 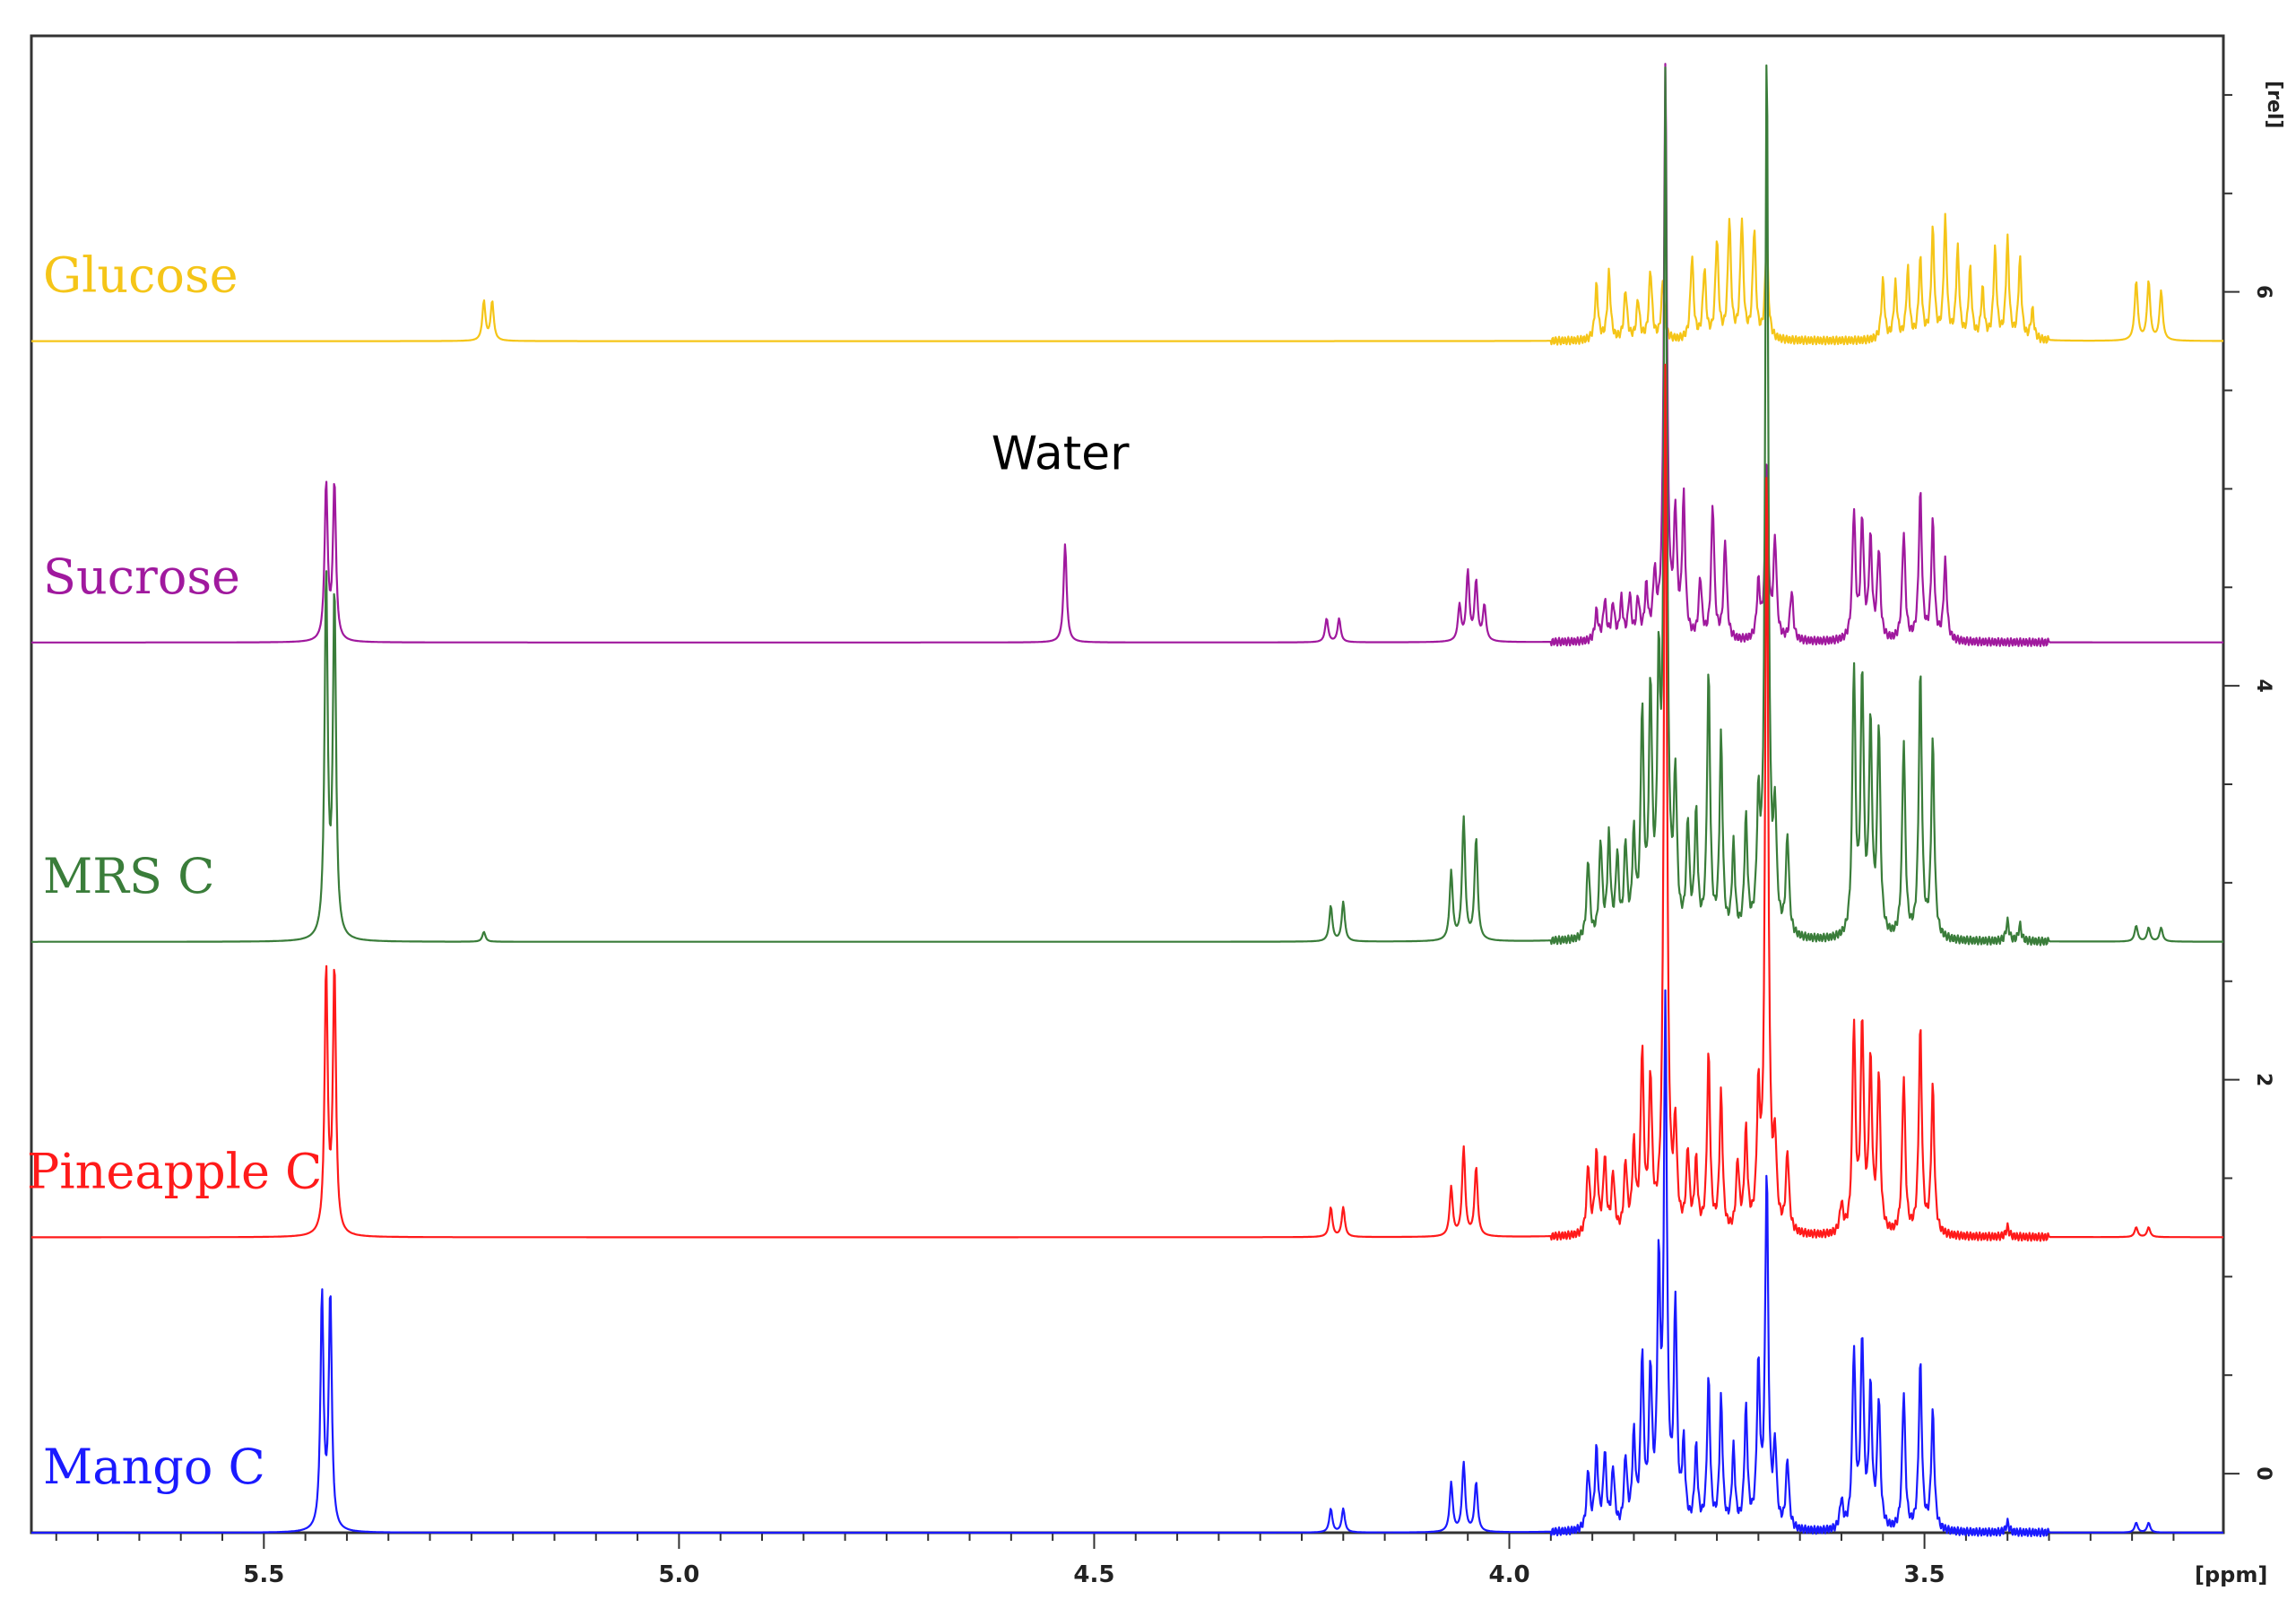 I want to click on annotation-water: Water, so click(x=1061, y=453).